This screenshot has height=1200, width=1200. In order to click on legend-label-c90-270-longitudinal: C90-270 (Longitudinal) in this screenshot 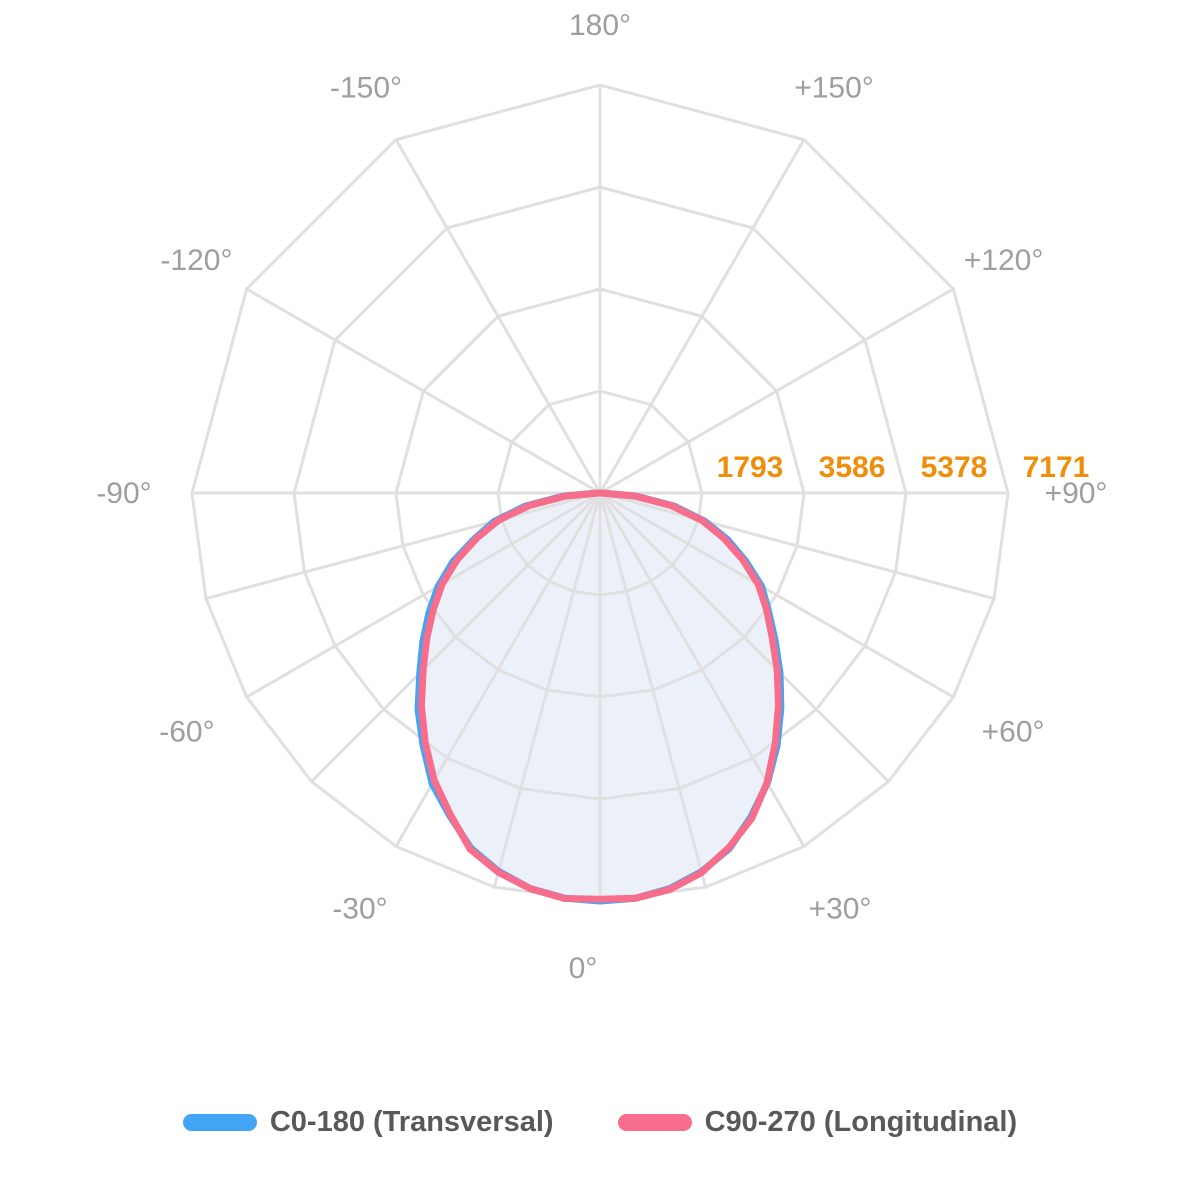, I will do `click(861, 1122)`.